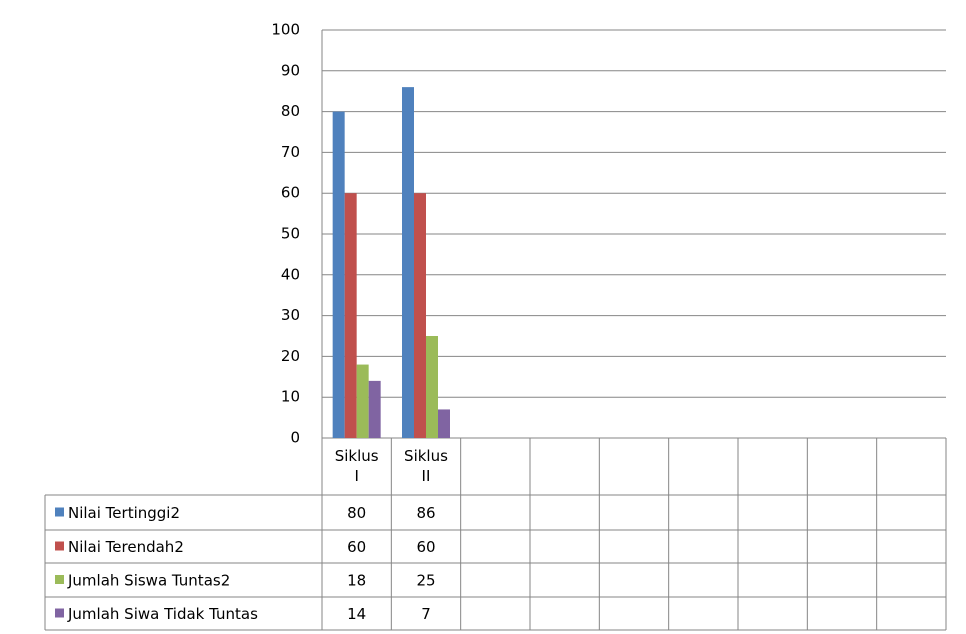 This screenshot has height=634, width=966. What do you see at coordinates (425, 513) in the screenshot?
I see `table-value: 86` at bounding box center [425, 513].